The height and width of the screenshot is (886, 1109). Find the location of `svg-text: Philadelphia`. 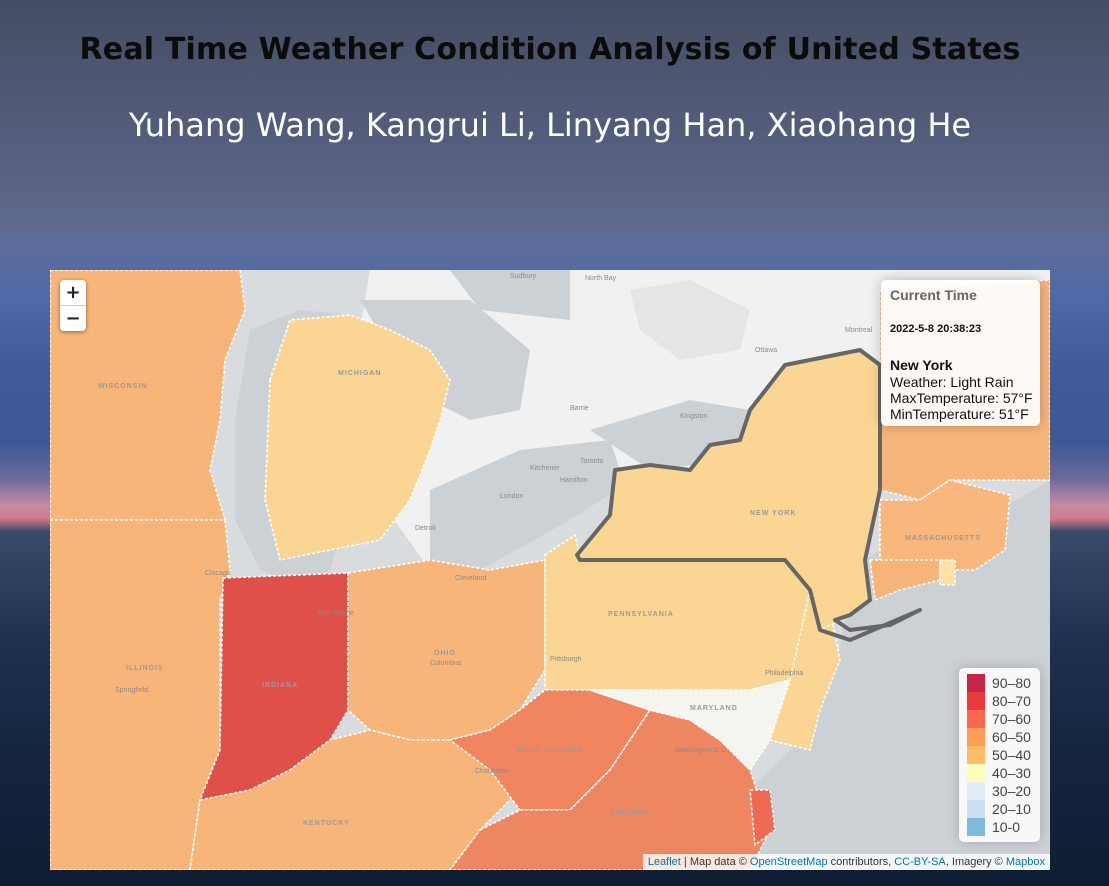

svg-text: Philadelphia is located at coordinates (784, 673).